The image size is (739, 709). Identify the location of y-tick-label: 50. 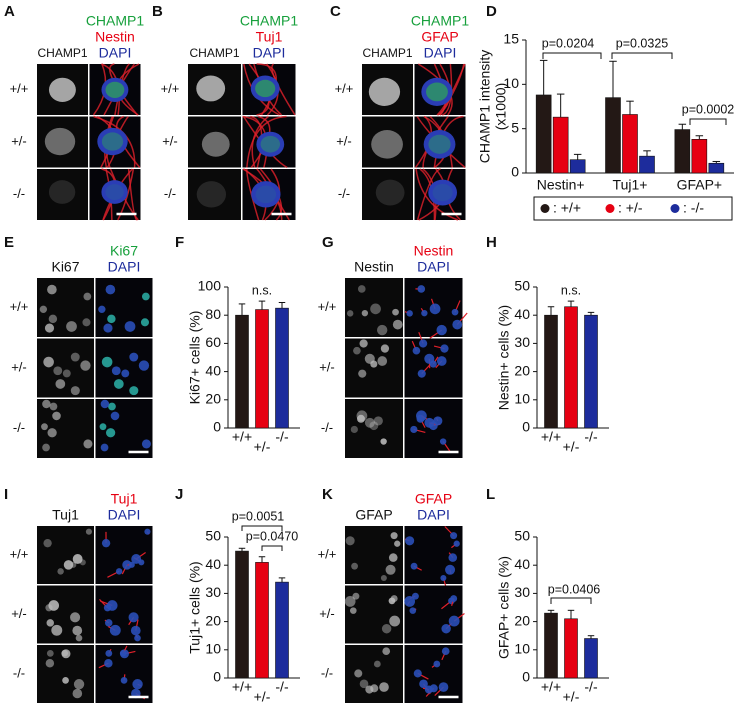
(522, 286).